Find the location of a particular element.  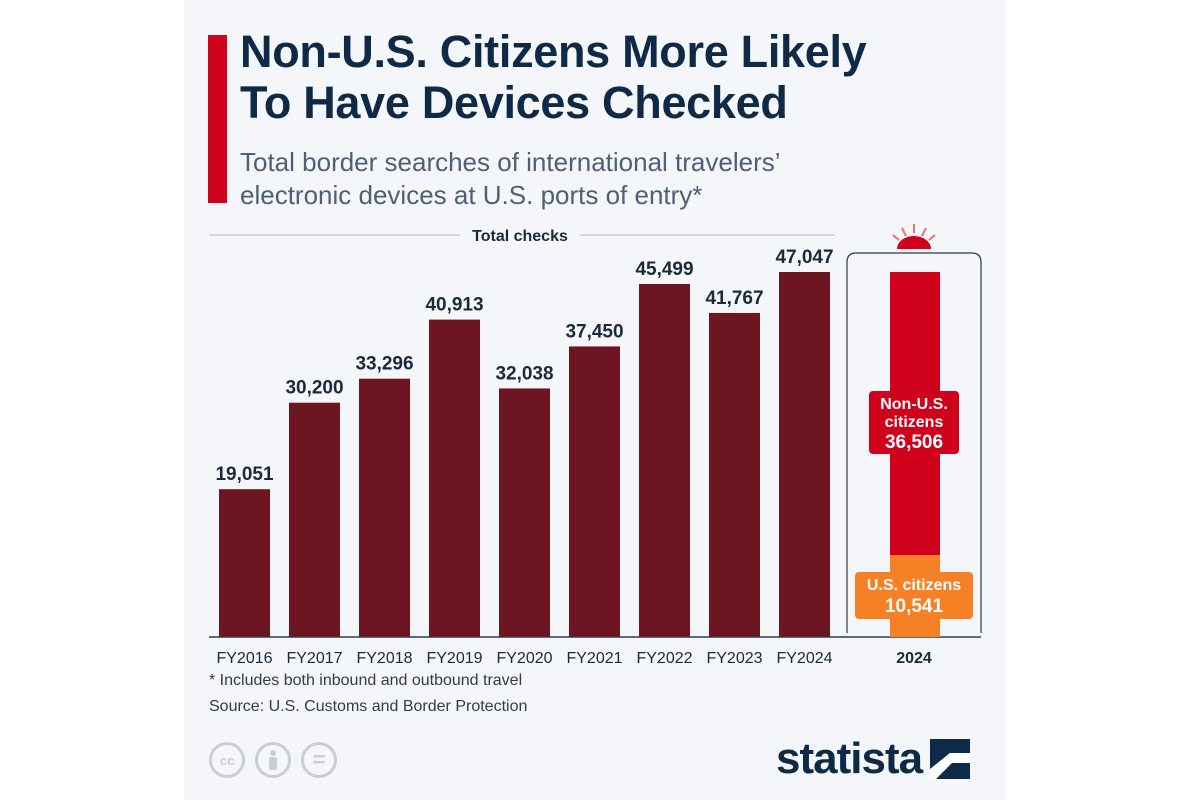

bar-value-label: 33,296 is located at coordinates (384, 364).